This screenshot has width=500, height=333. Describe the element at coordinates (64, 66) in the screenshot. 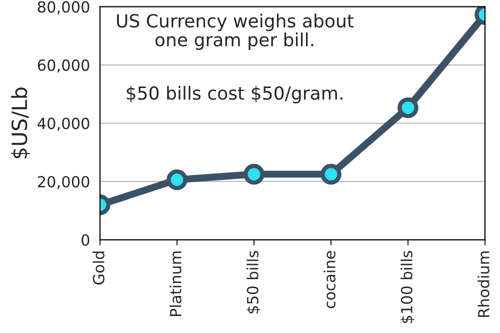

I see `y-tick-label: 60,000` at that location.